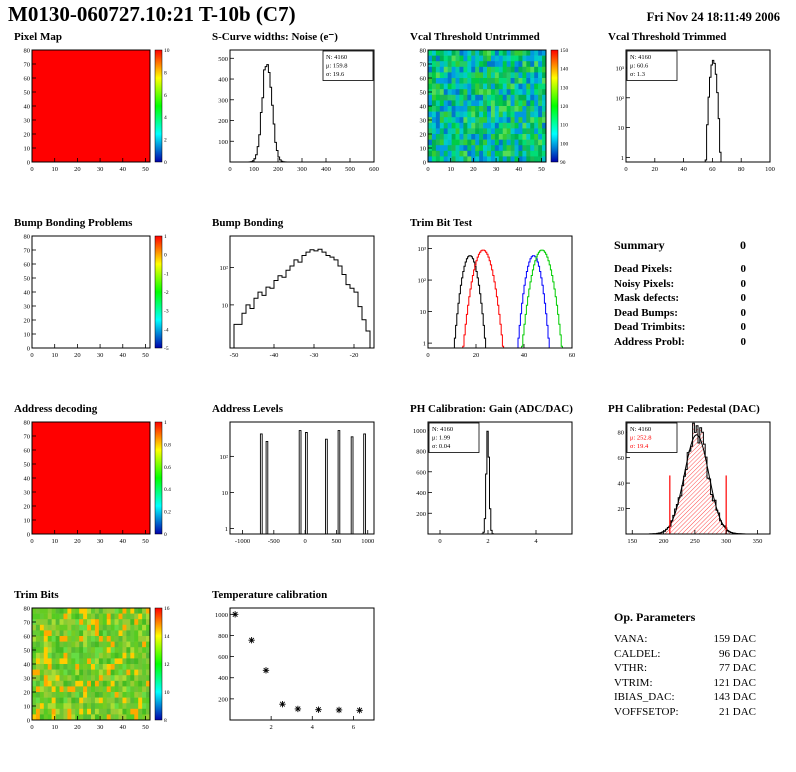  What do you see at coordinates (167, 513) in the screenshot?
I see `svg-text: 0.2` at bounding box center [167, 513].